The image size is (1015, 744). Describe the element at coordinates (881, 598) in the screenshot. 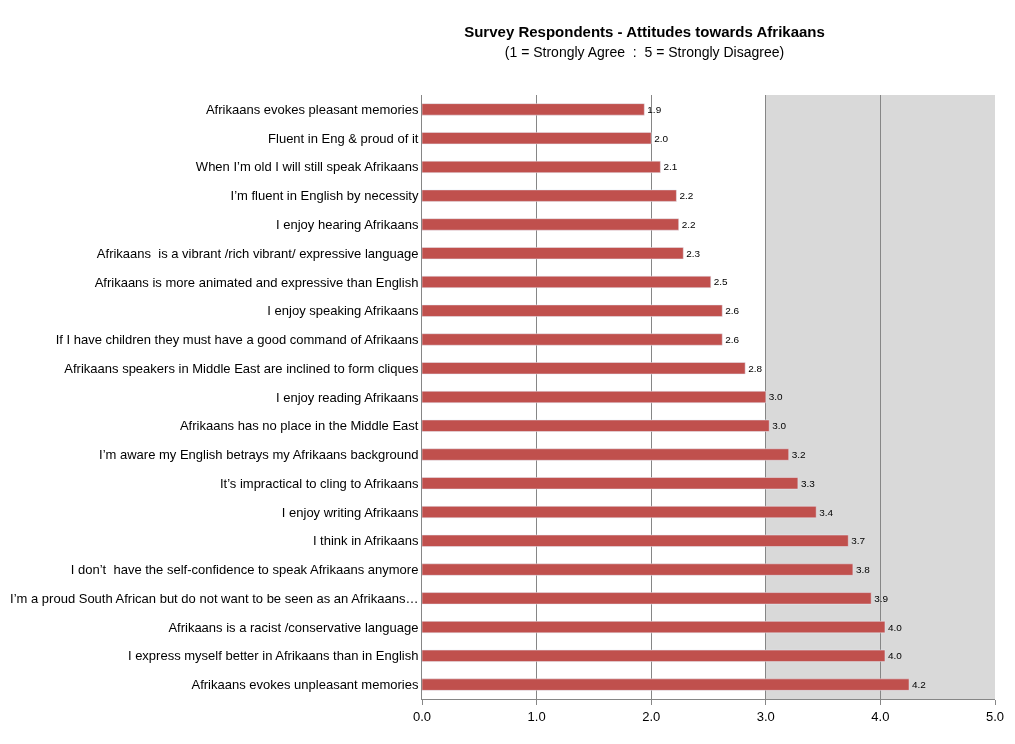

I see `data-label: 3.9` at that location.